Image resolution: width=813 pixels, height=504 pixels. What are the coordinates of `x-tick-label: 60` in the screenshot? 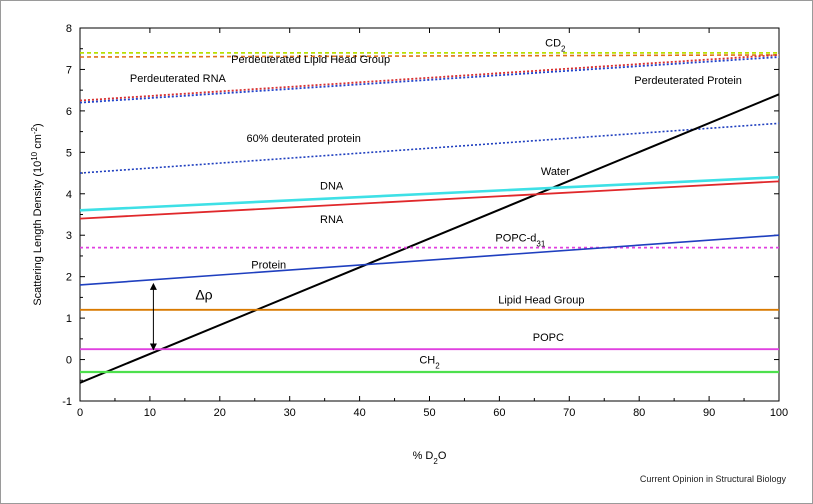 It's located at (499, 413).